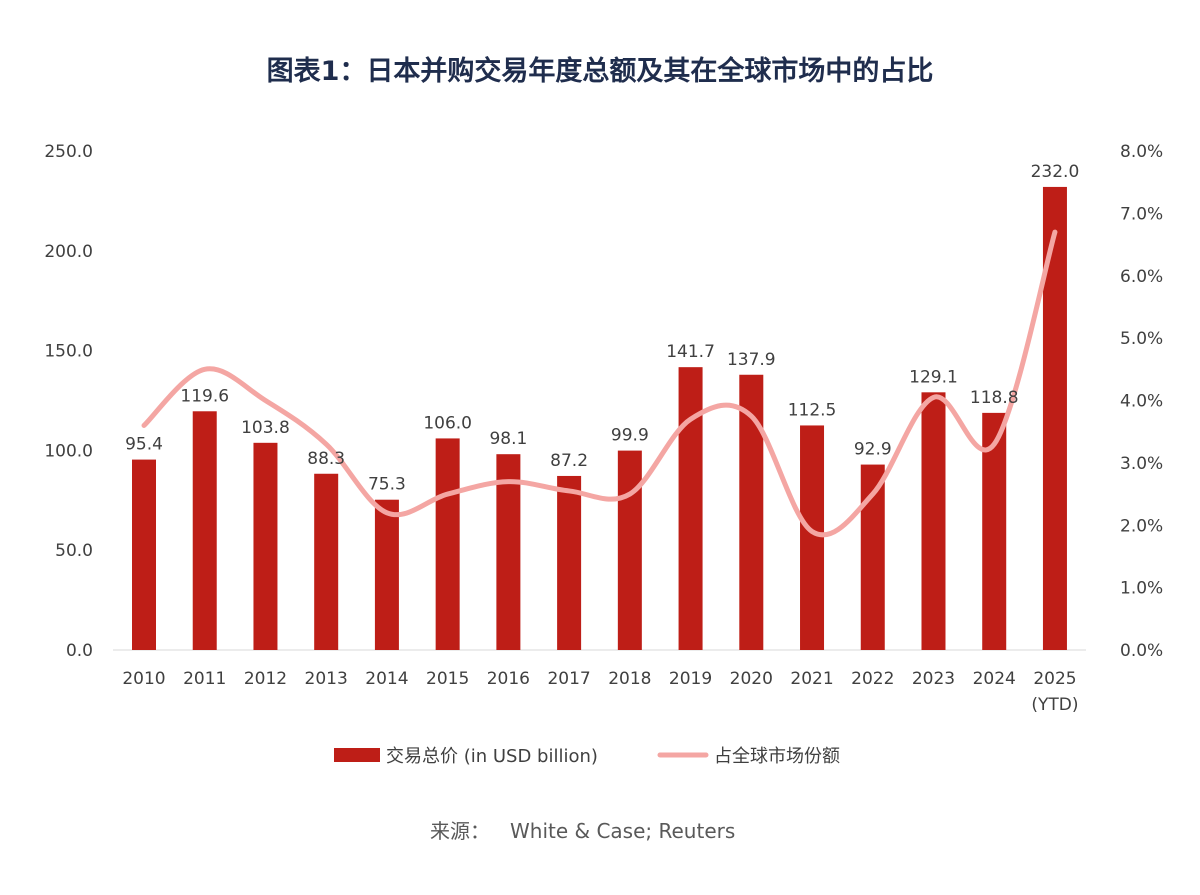 This screenshot has width=1200, height=895. Describe the element at coordinates (1141, 152) in the screenshot. I see `right-tick-label: 8.0%` at that location.